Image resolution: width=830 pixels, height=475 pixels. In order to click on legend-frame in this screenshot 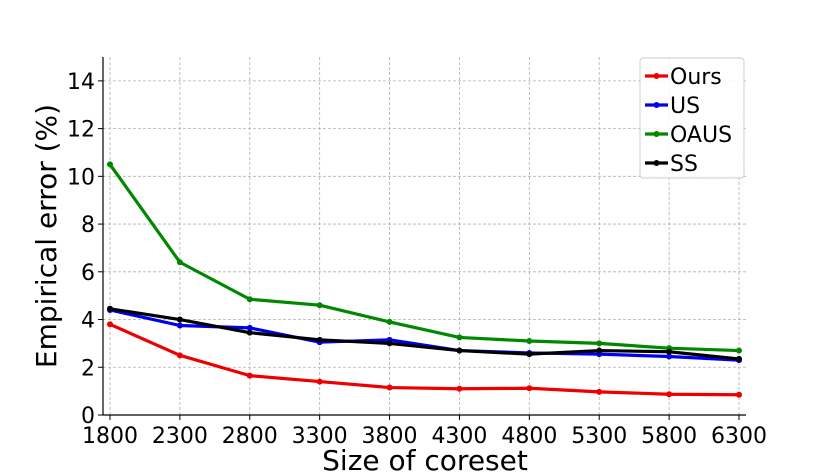, I will do `click(692, 118)`.